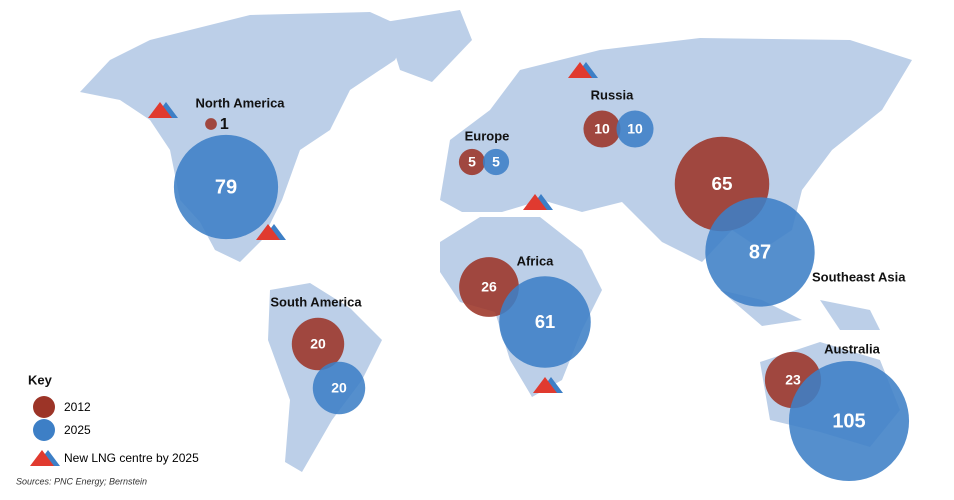  I want to click on bubble-value: 87, so click(760, 252).